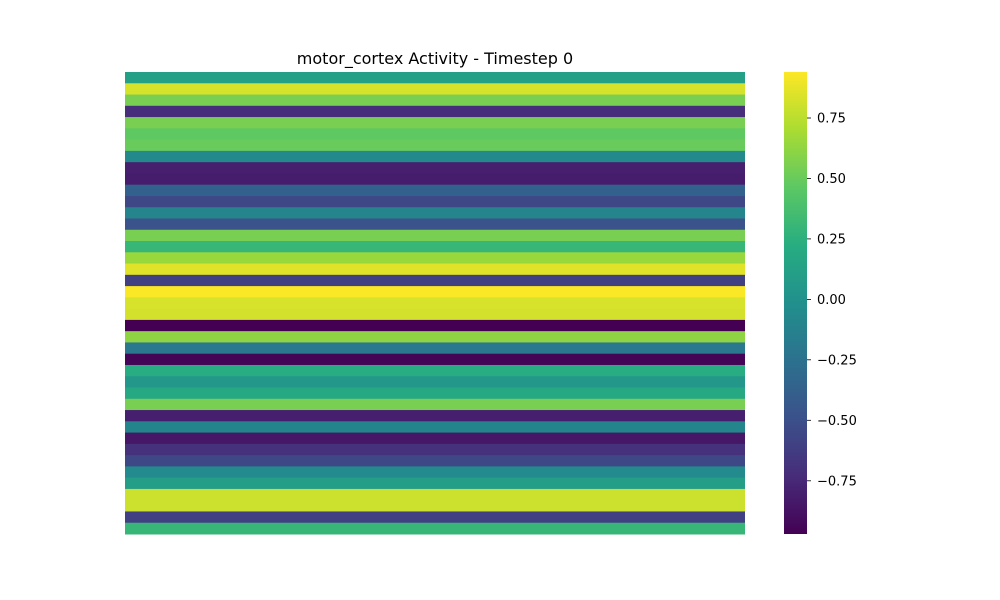 Image resolution: width=1000 pixels, height=600 pixels. Describe the element at coordinates (831, 239) in the screenshot. I see `colorbar-tick-label: 0.25` at that location.